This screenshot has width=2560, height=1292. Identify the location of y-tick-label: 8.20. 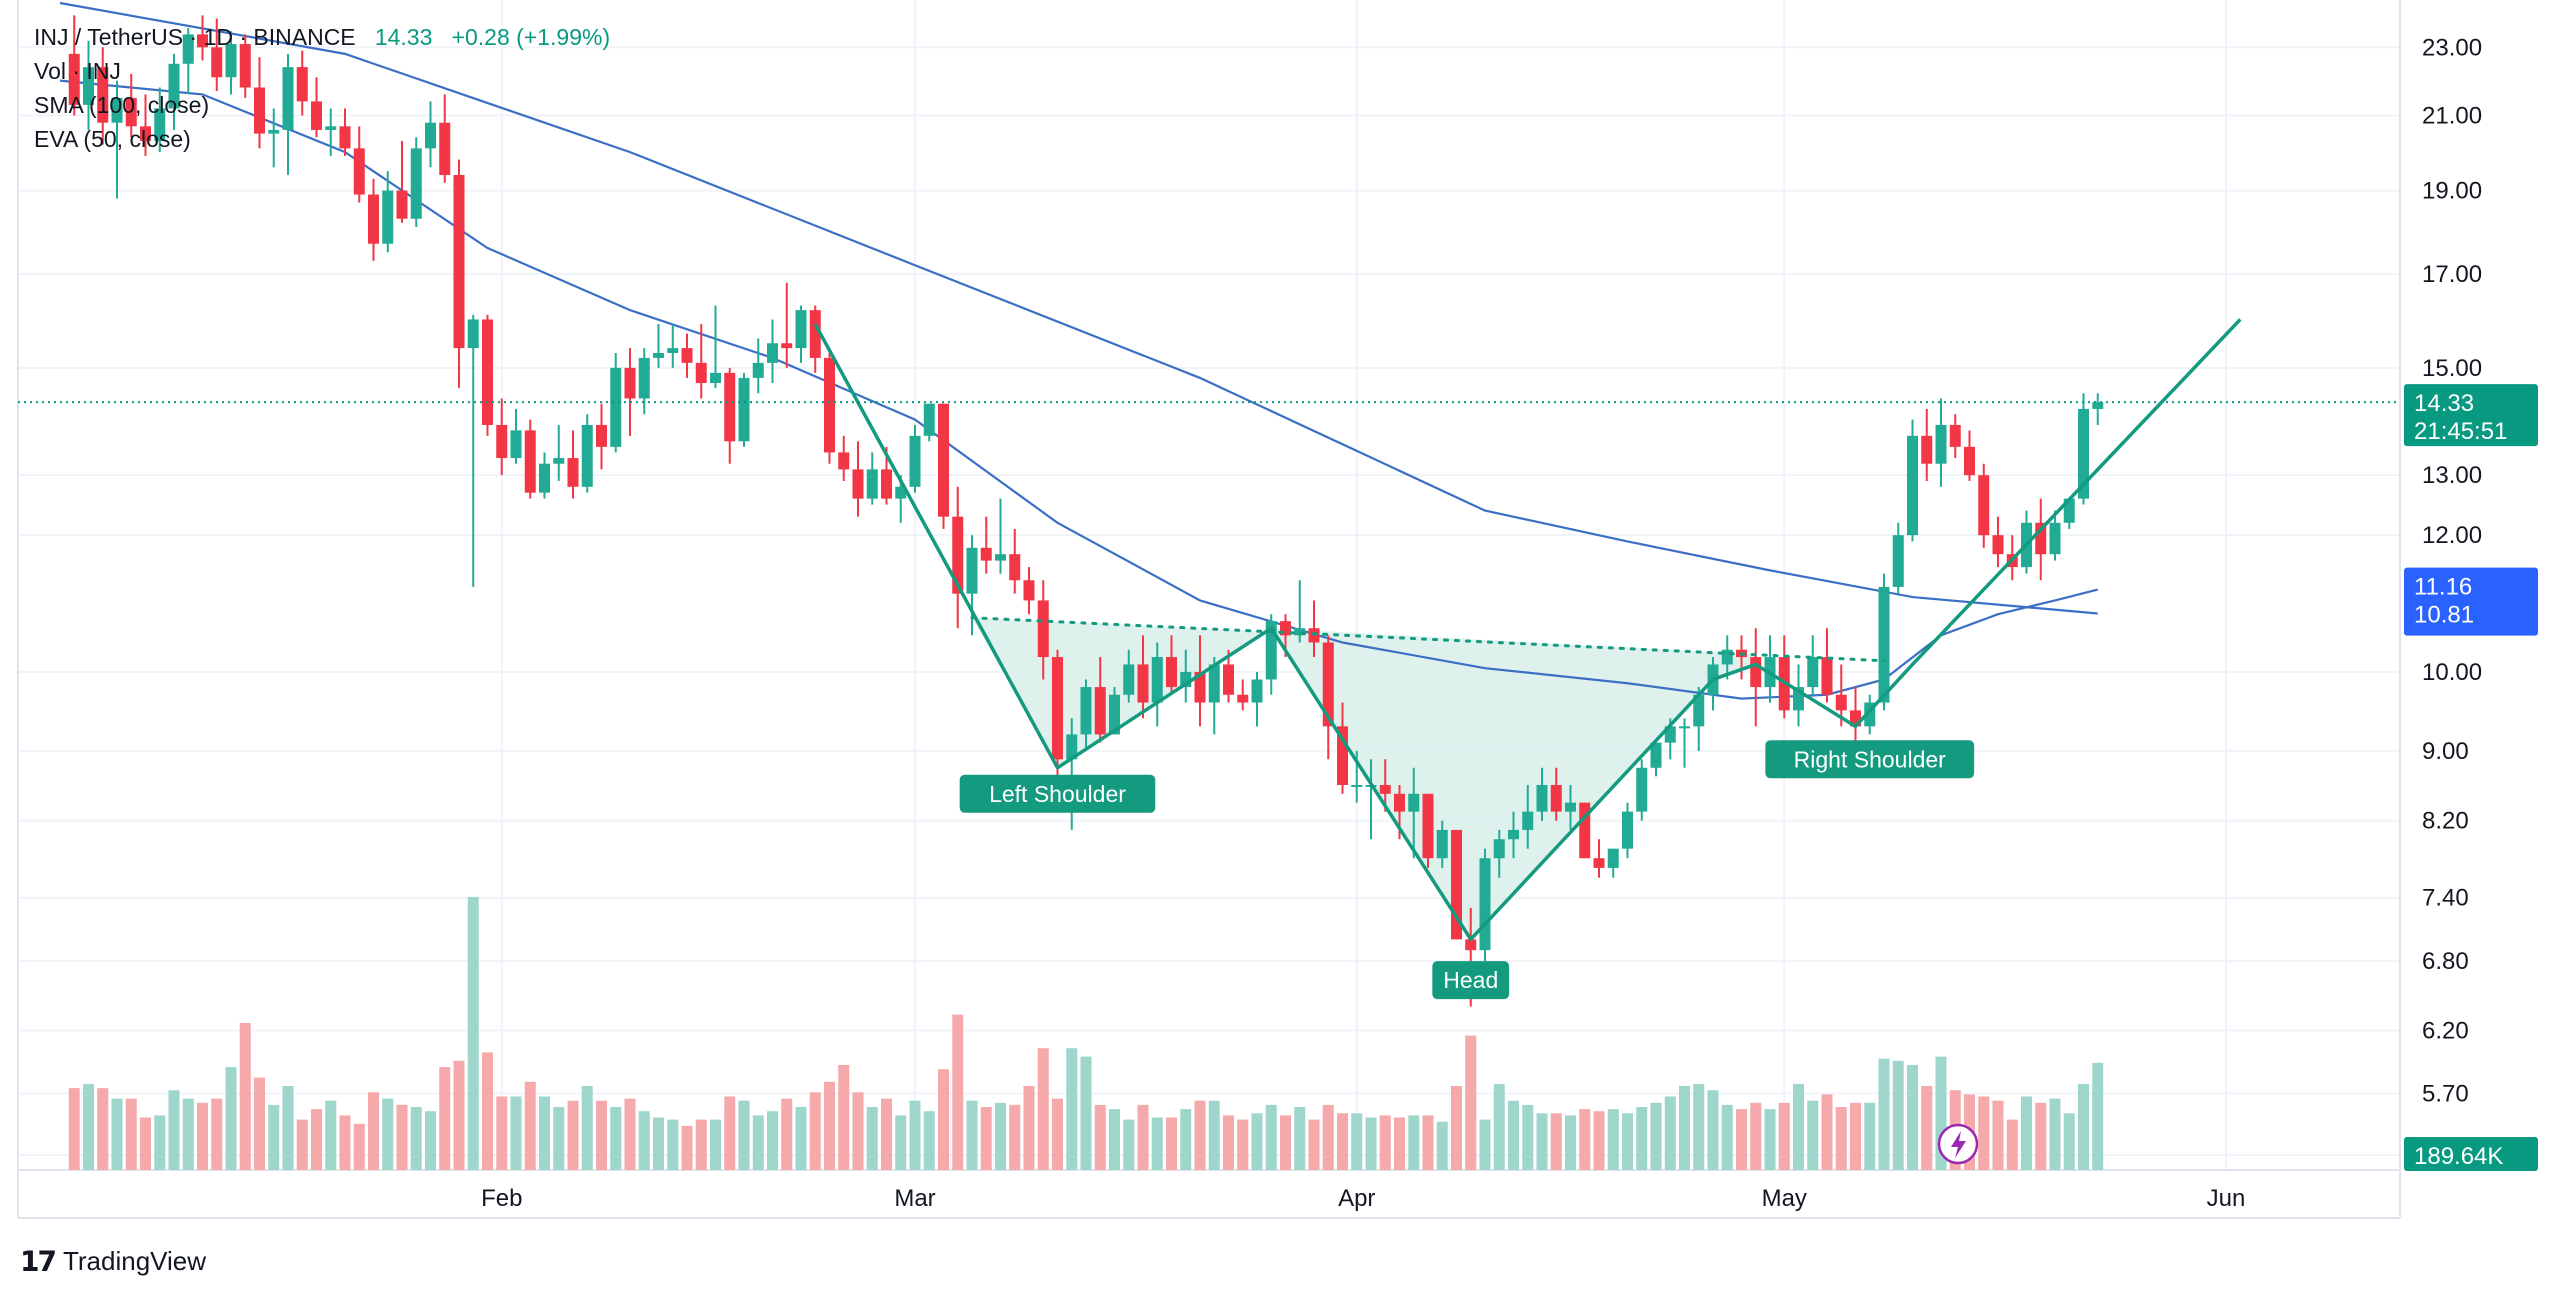
(2445, 821).